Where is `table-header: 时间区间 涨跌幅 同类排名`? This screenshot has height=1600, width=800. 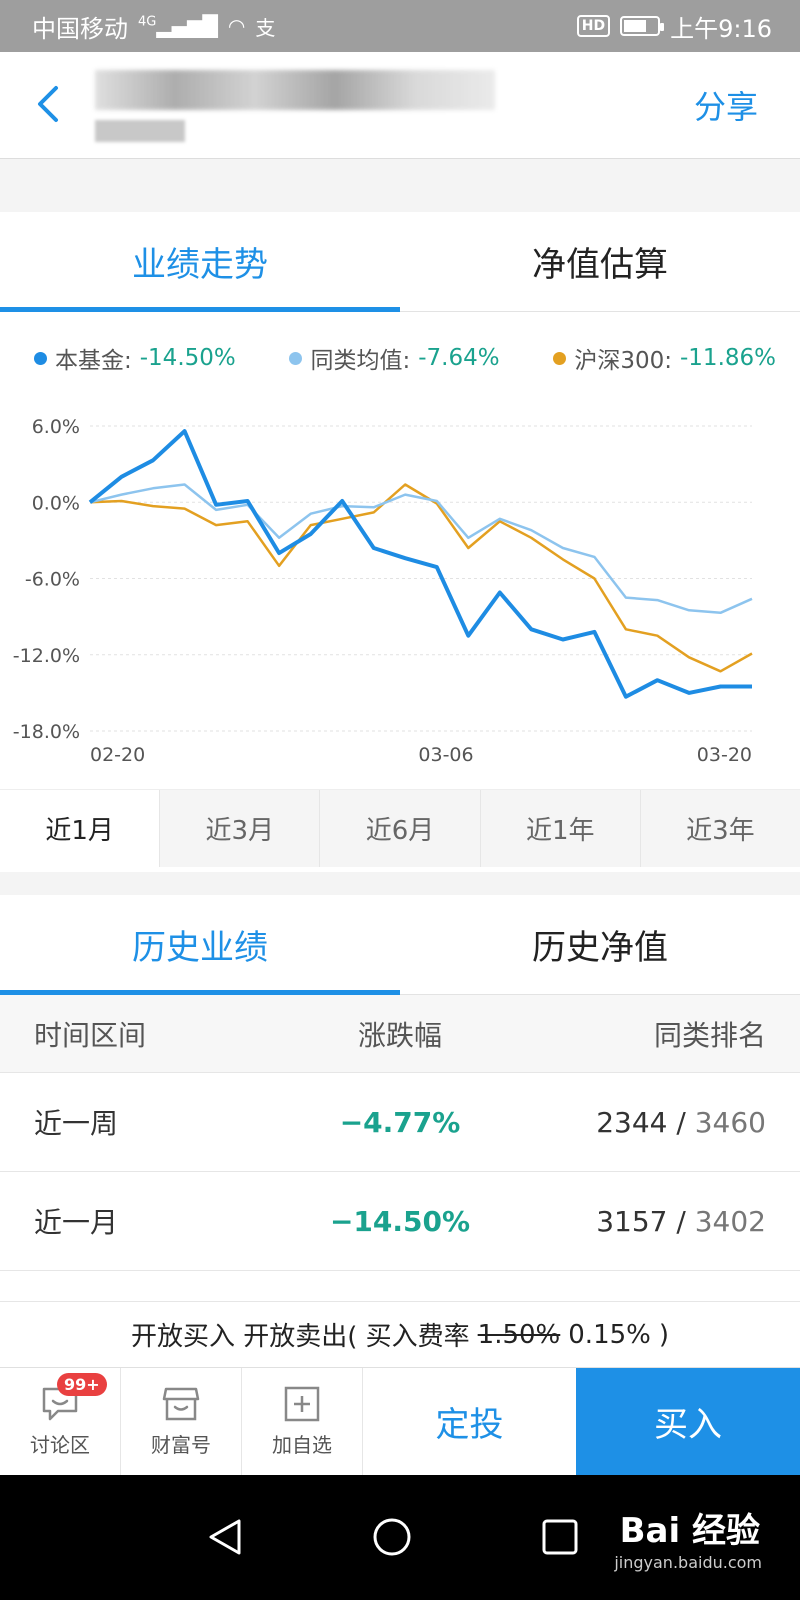 table-header: 时间区间 涨跌幅 同类排名 is located at coordinates (400, 1034).